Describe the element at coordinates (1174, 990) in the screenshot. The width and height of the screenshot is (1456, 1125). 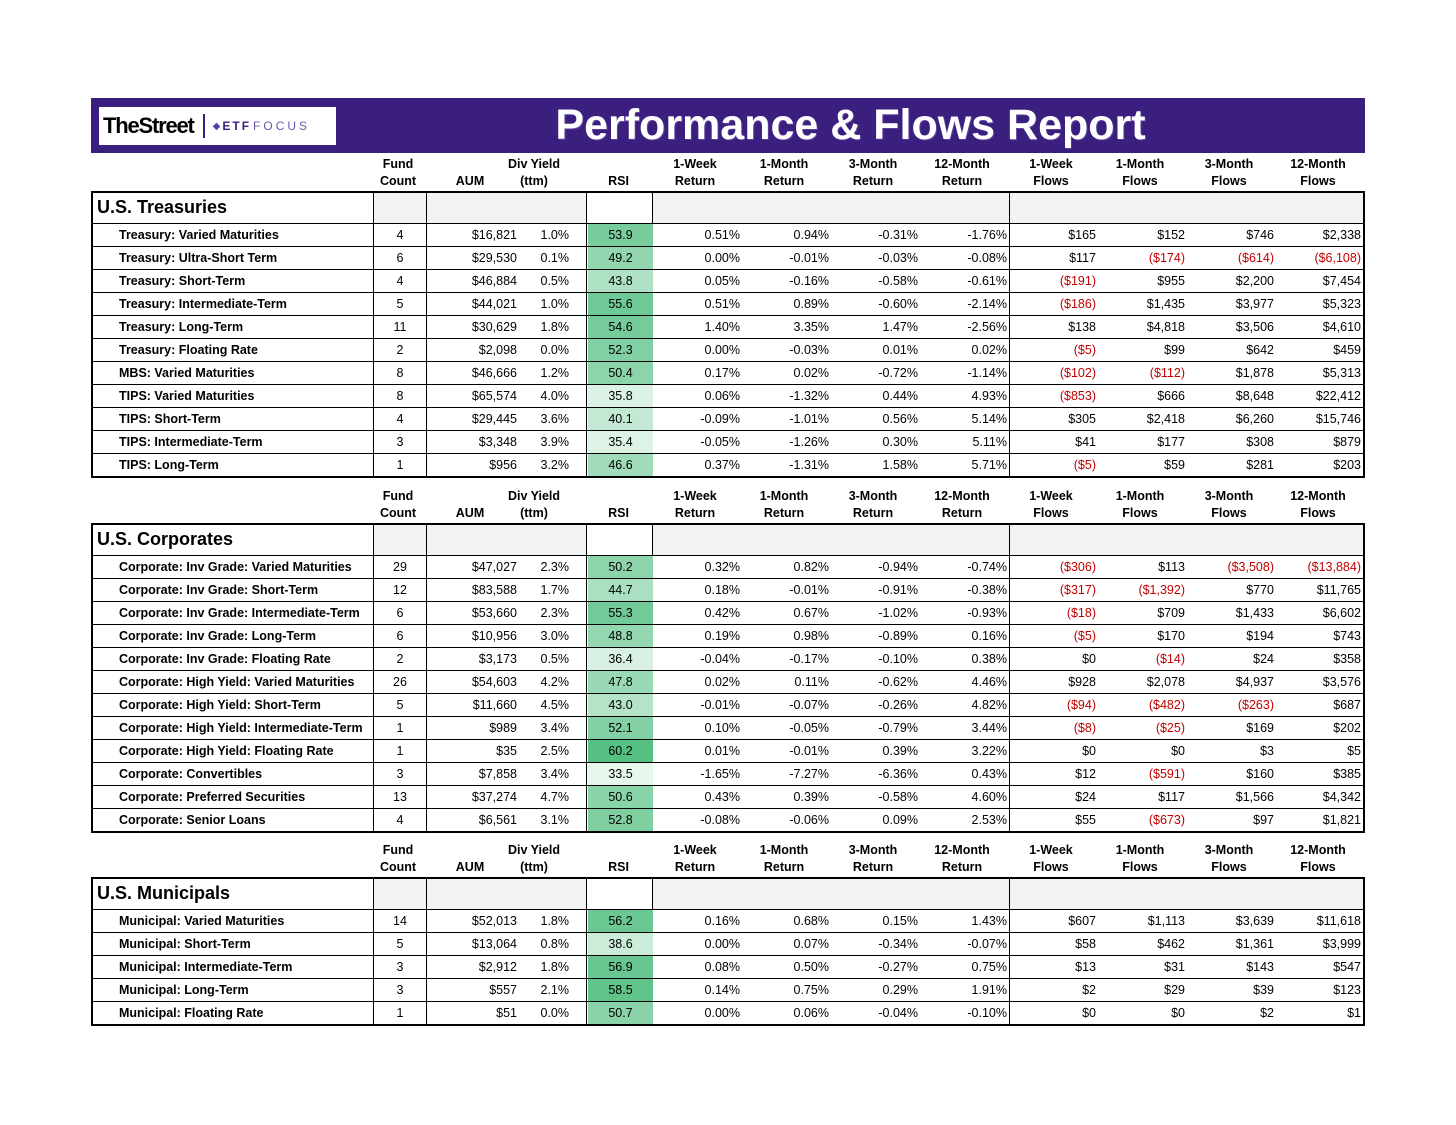
I see `cell-f2: $29` at that location.